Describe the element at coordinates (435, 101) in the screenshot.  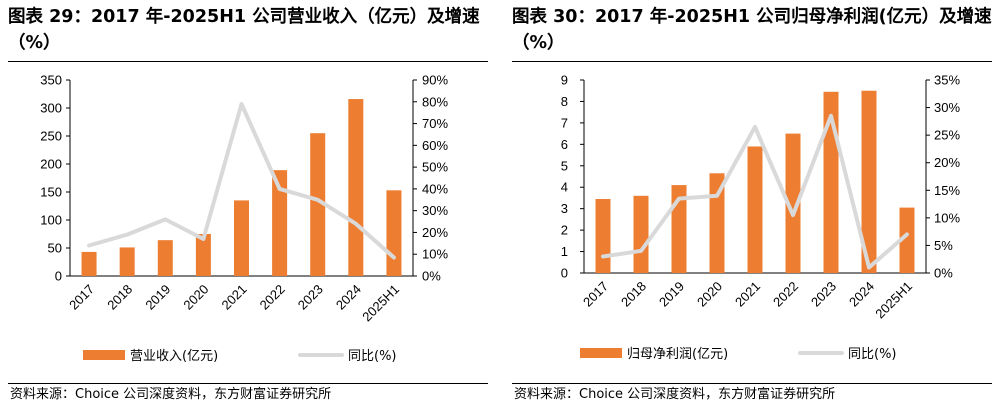
I see `y-right-tick-label: 80%` at that location.